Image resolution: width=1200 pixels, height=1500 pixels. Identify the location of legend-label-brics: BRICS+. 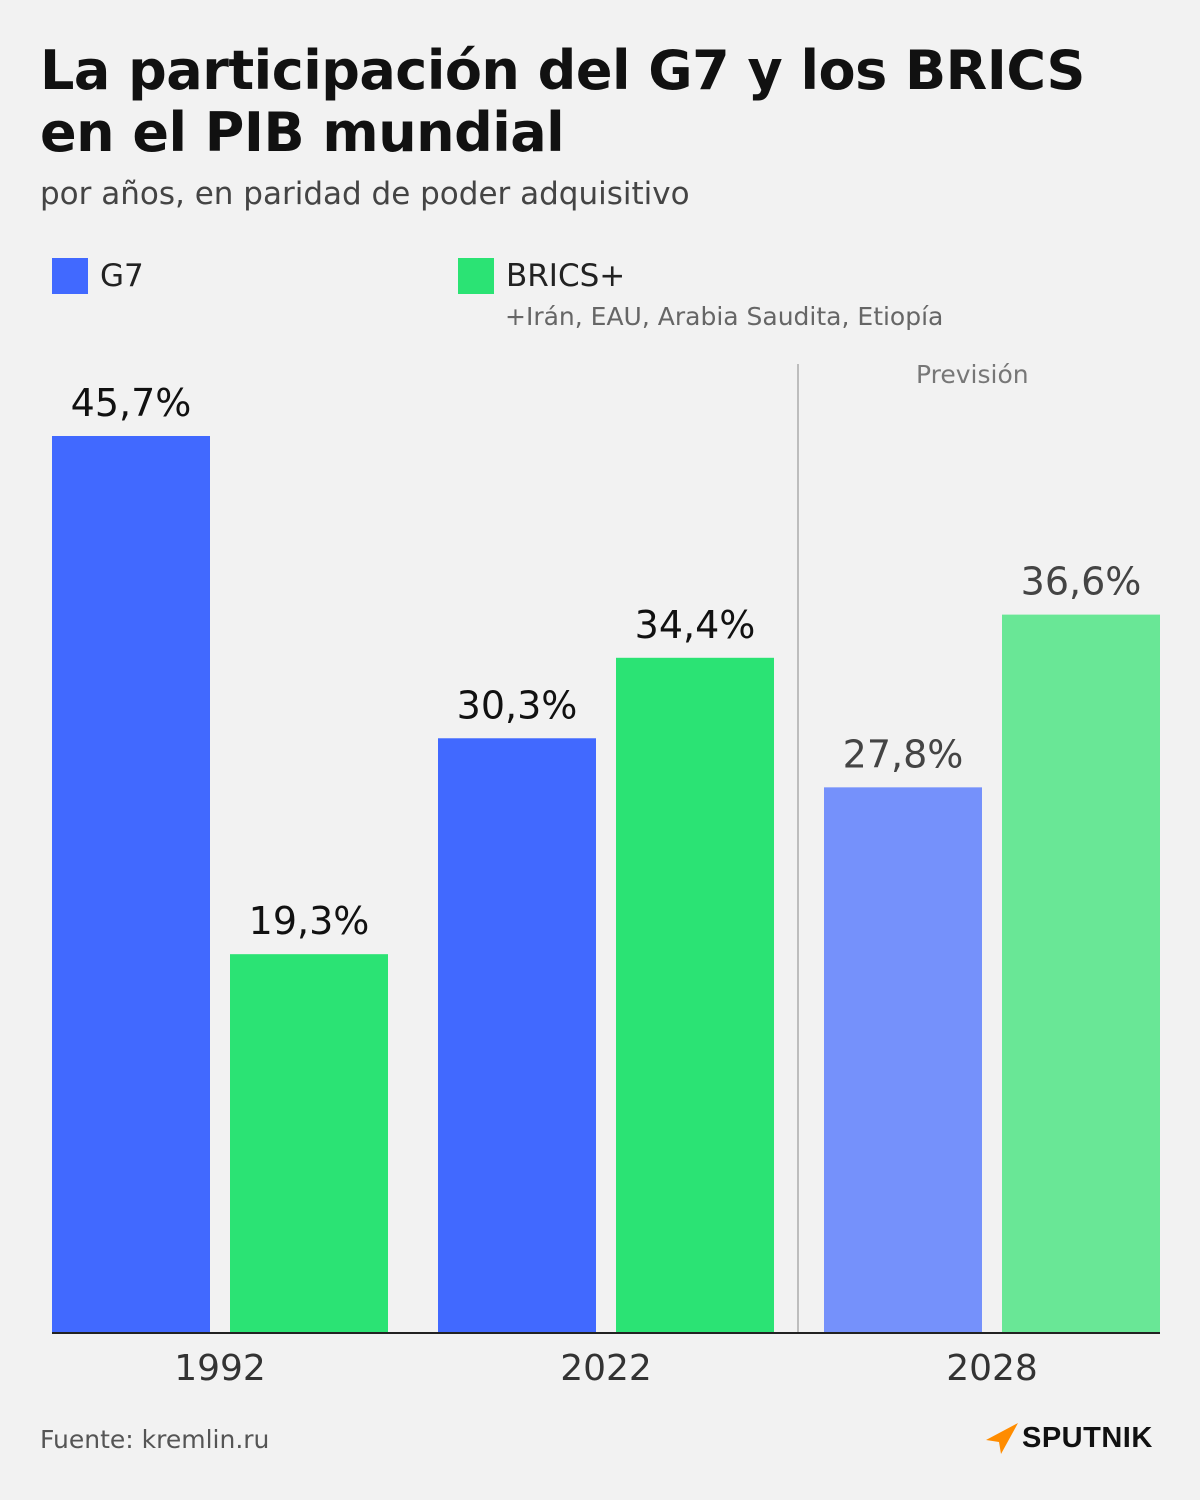
(566, 276).